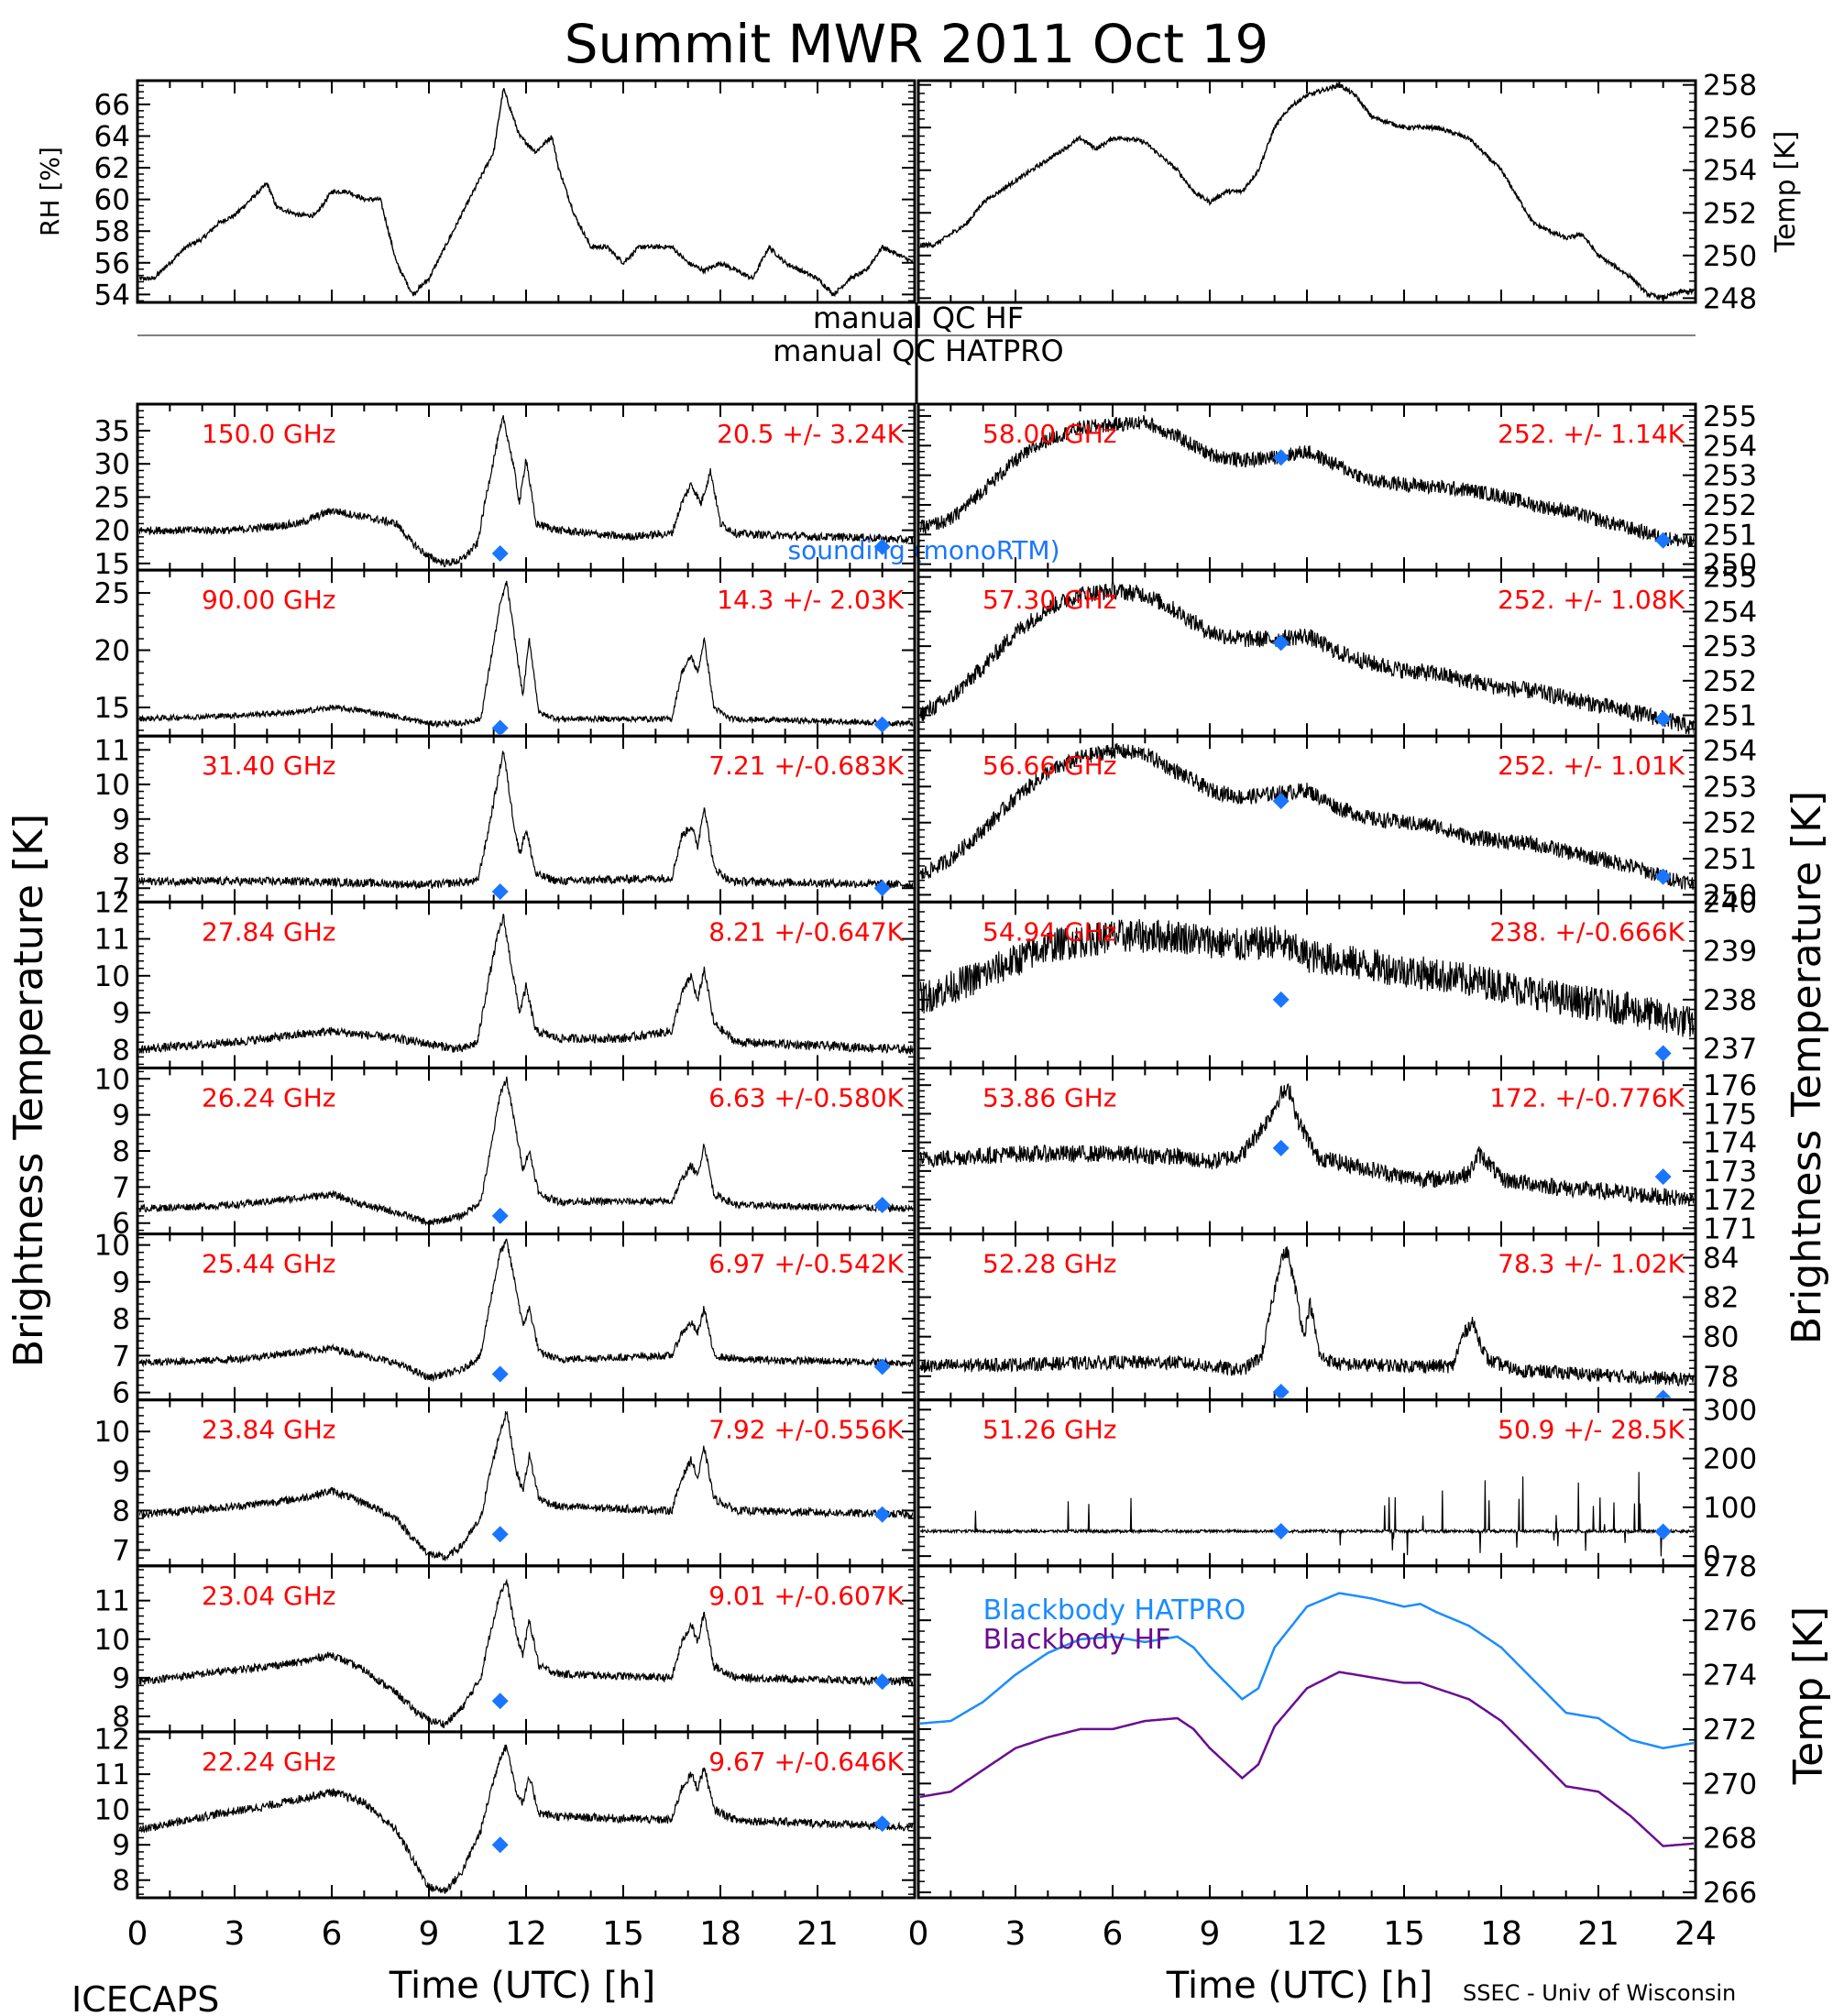 Image resolution: width=1833 pixels, height=2016 pixels. What do you see at coordinates (112, 531) in the screenshot?
I see `y-tick-label: 20` at bounding box center [112, 531].